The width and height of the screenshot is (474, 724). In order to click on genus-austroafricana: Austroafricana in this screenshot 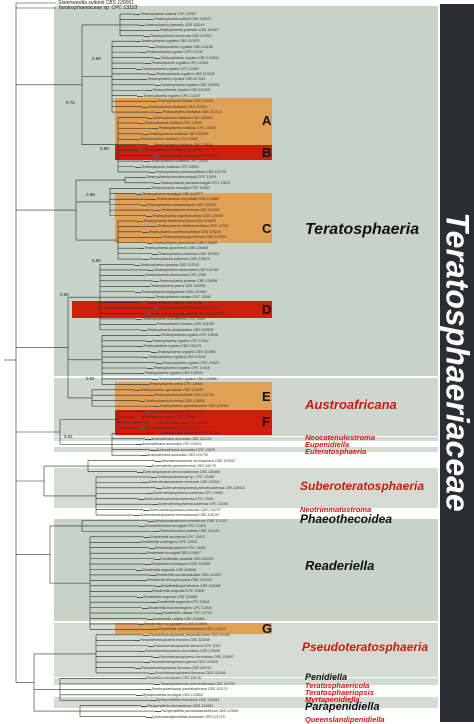, I will do `click(351, 404)`.